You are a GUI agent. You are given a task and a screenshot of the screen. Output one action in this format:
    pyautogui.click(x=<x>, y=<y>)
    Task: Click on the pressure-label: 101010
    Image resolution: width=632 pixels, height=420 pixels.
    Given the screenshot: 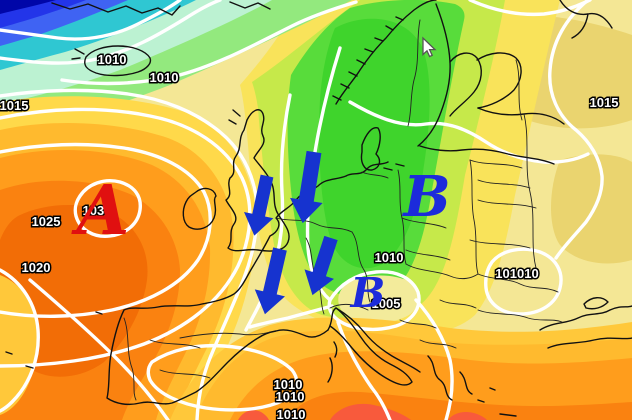 What is the action you would take?
    pyautogui.click(x=516, y=273)
    